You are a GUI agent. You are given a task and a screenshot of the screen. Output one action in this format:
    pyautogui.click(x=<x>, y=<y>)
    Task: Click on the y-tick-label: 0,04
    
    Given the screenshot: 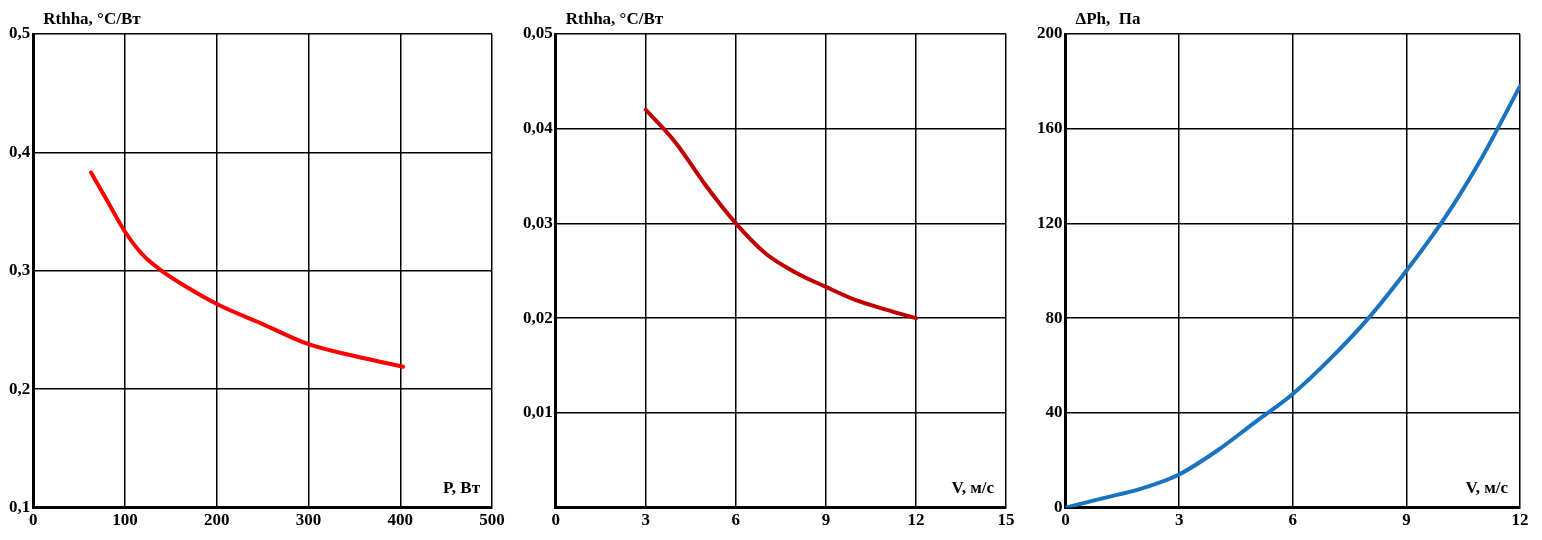 What is the action you would take?
    pyautogui.click(x=538, y=128)
    